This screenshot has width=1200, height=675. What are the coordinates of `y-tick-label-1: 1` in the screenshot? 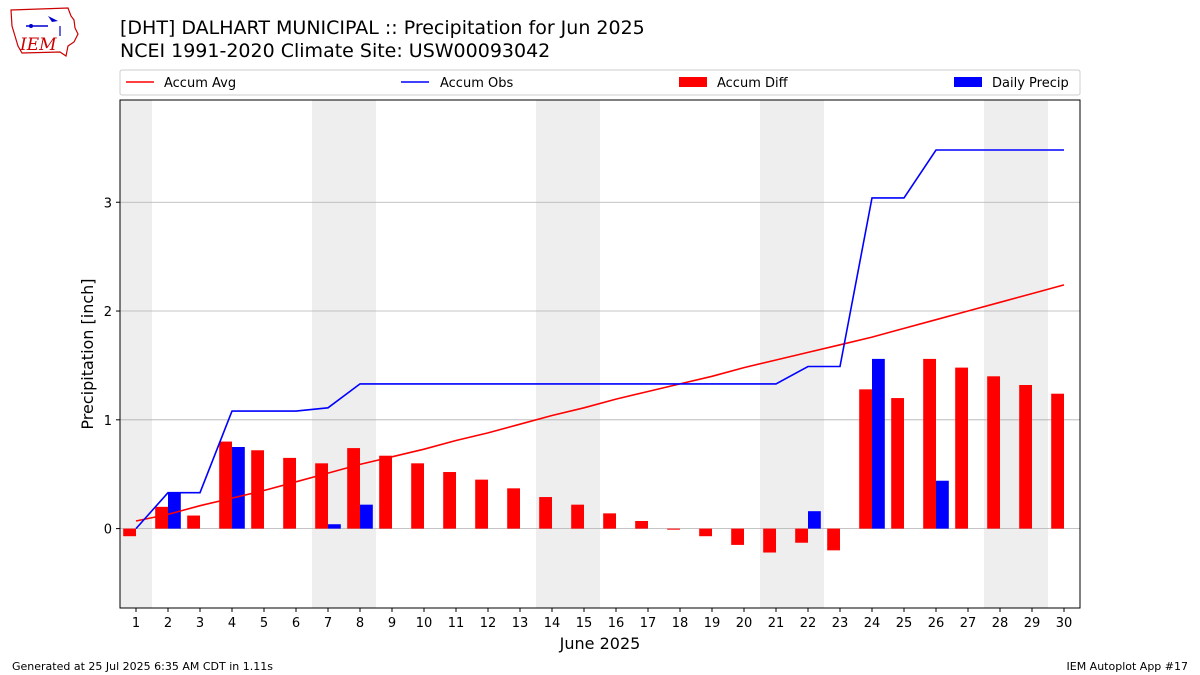 It's located at (108, 421).